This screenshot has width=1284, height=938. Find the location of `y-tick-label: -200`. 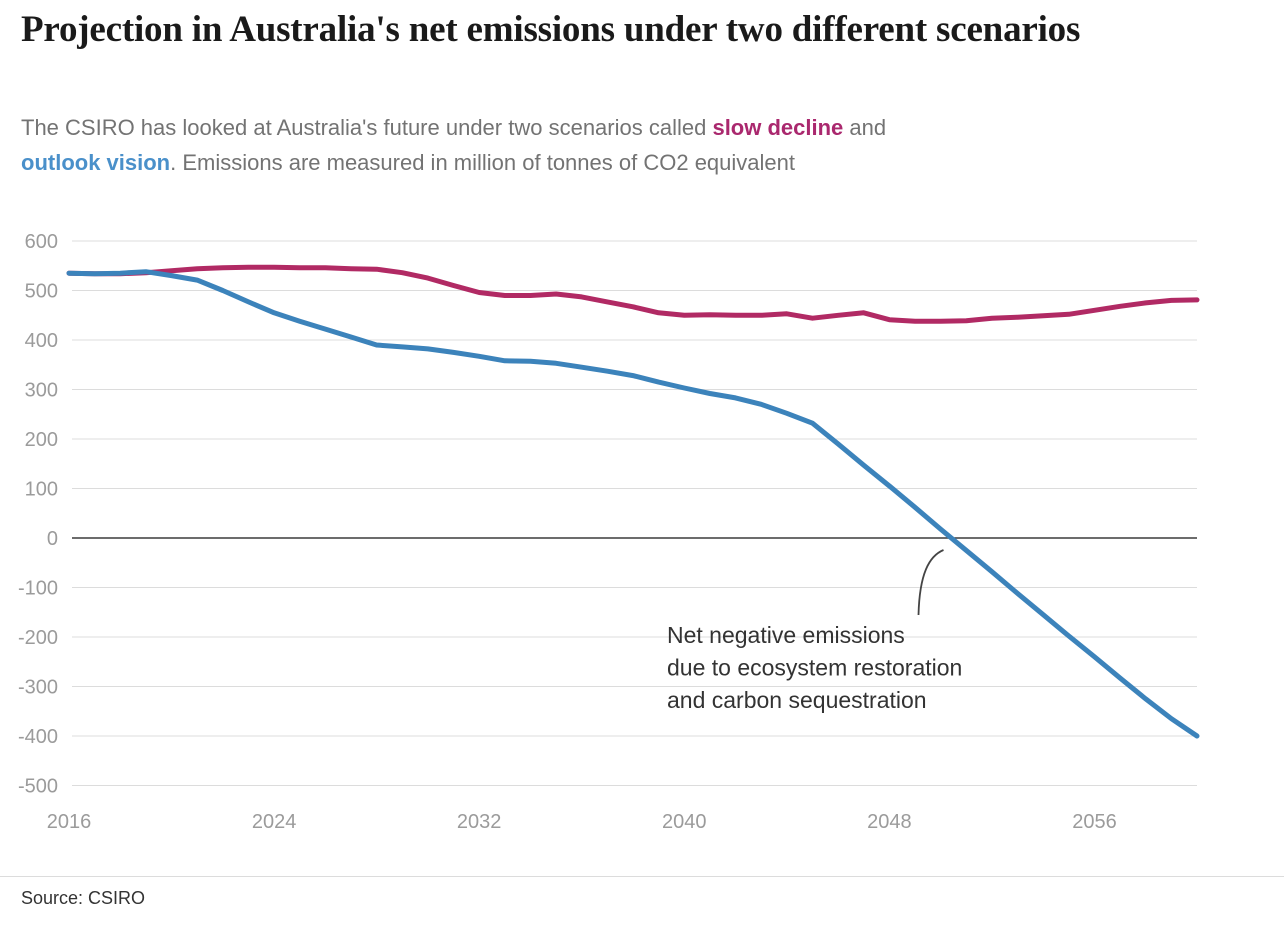

y-tick-label: -200 is located at coordinates (38, 638).